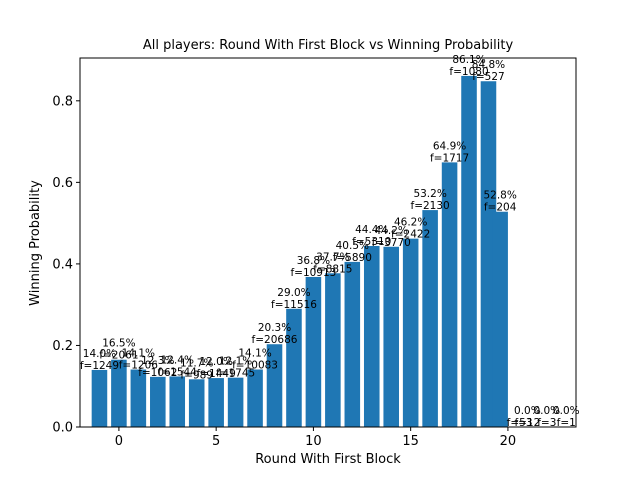  What do you see at coordinates (216, 441) in the screenshot?
I see `x-tick-label: 5` at bounding box center [216, 441].